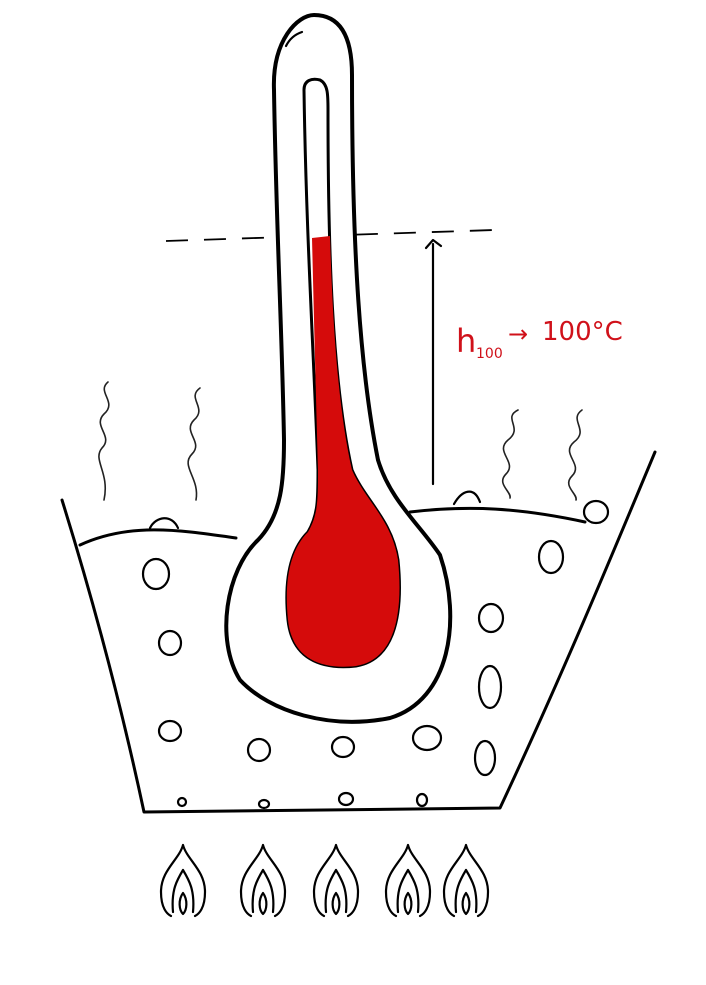  I want to click on height-arrow-head, so click(433, 244).